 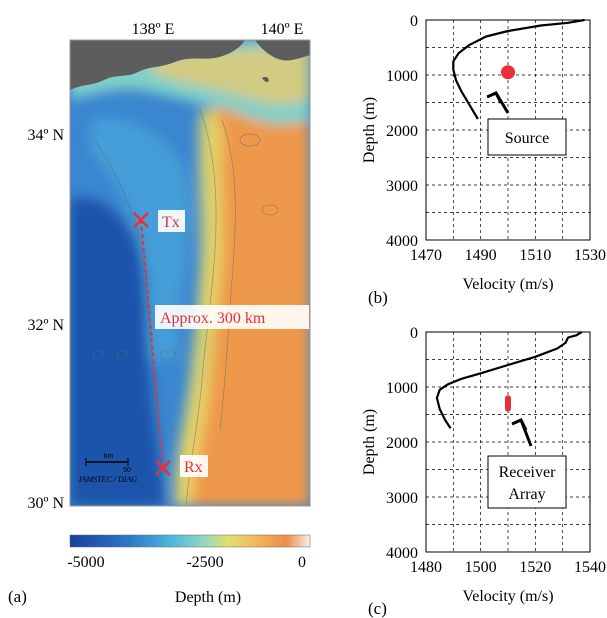 What do you see at coordinates (107, 479) in the screenshot?
I see `map-credit: JAMSTEC / DIAG` at bounding box center [107, 479].